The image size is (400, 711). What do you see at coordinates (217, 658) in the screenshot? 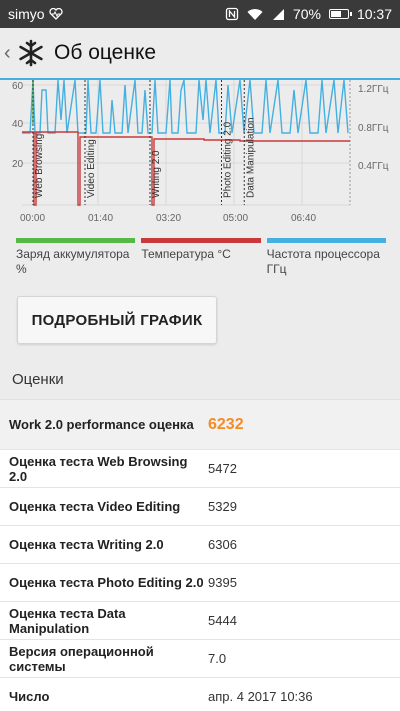
I see `row-value: 7.0` at bounding box center [217, 658].